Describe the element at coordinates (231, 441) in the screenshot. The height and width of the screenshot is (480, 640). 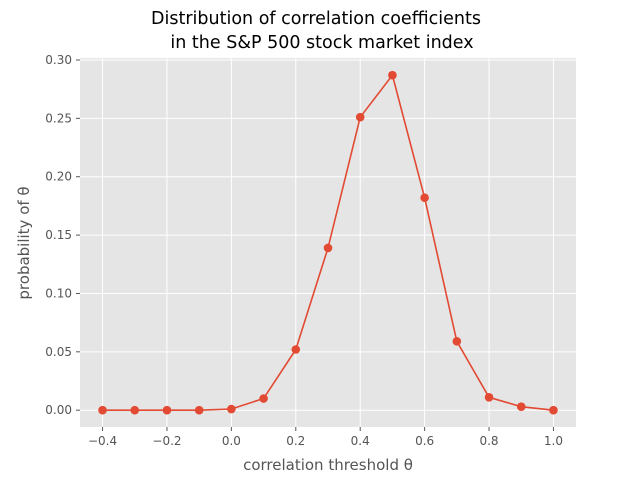
I see `x-tick-label: 0.0` at that location.